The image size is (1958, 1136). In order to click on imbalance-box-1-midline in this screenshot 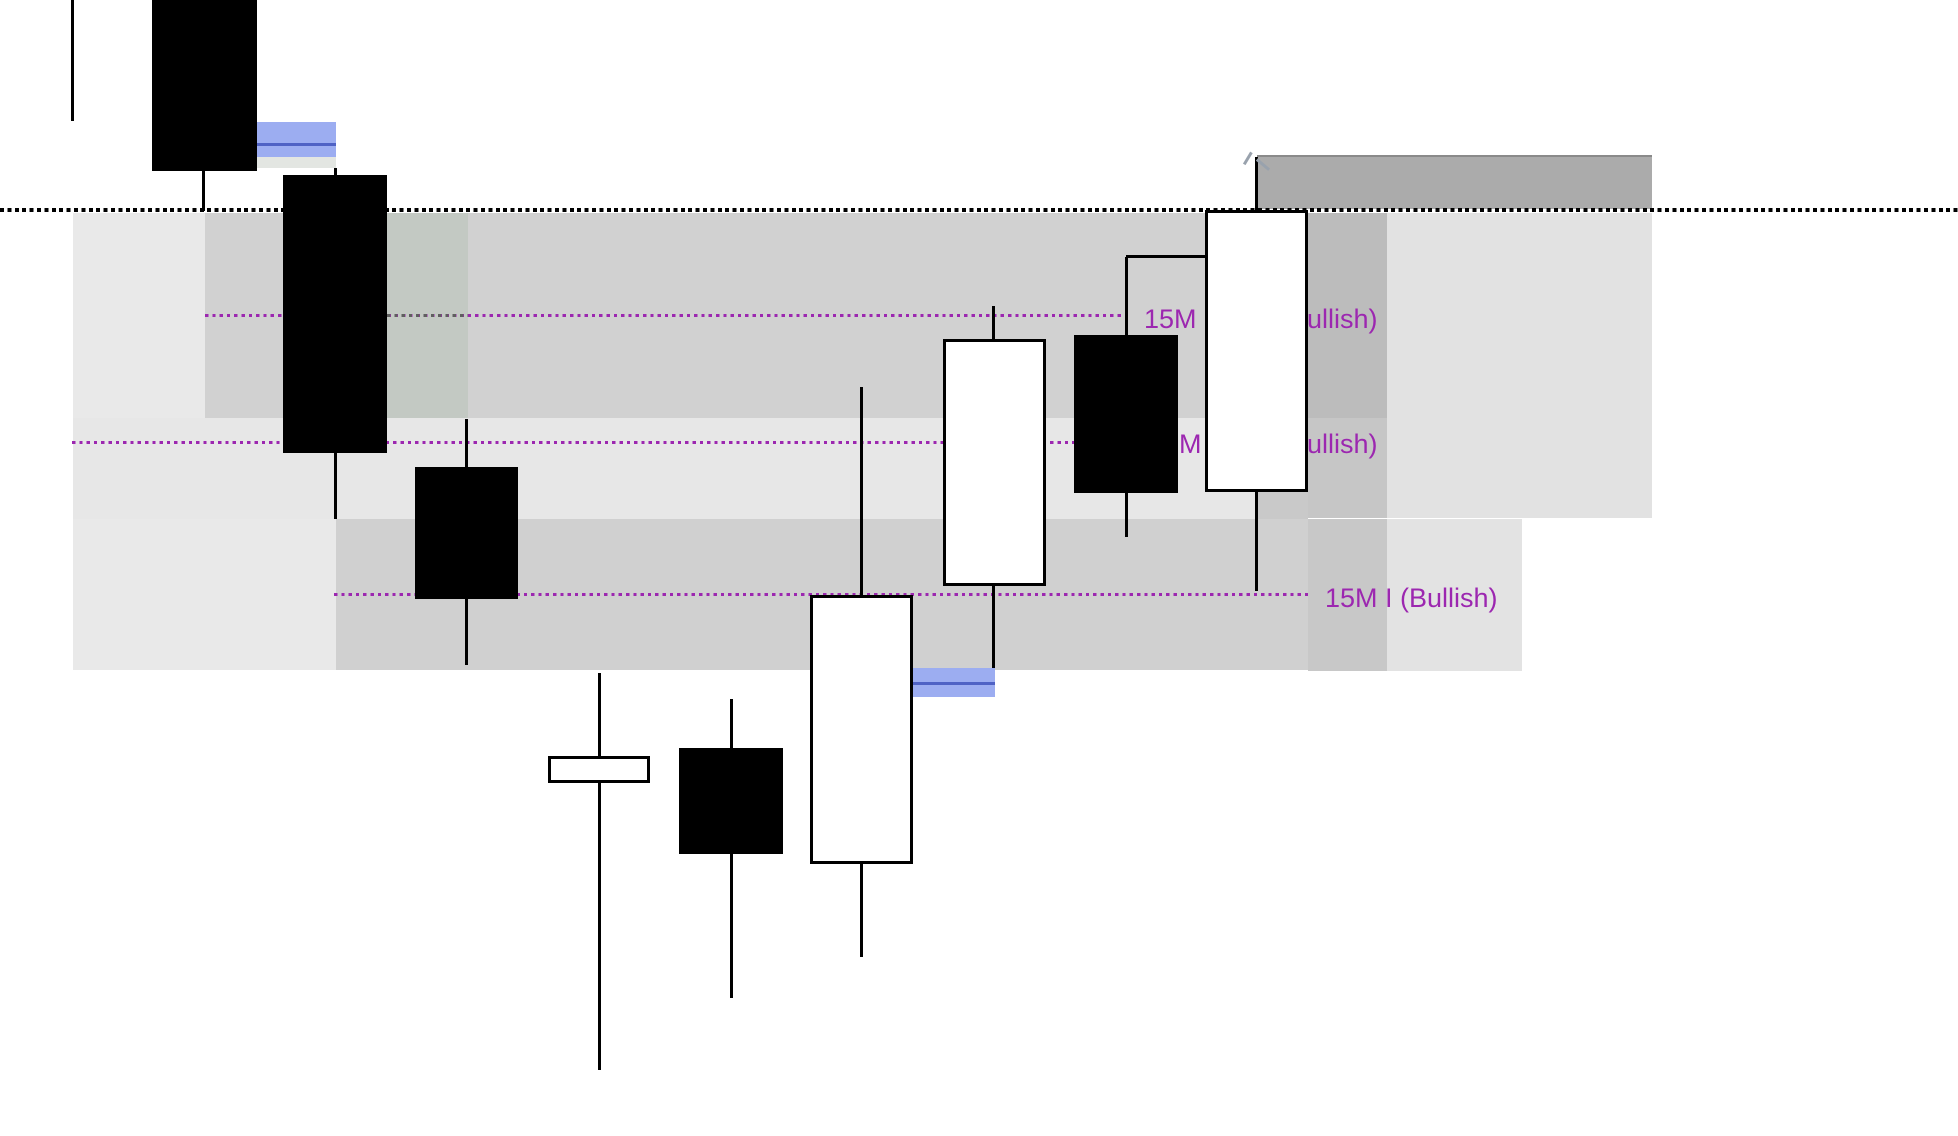, I will do `click(296, 144)`.